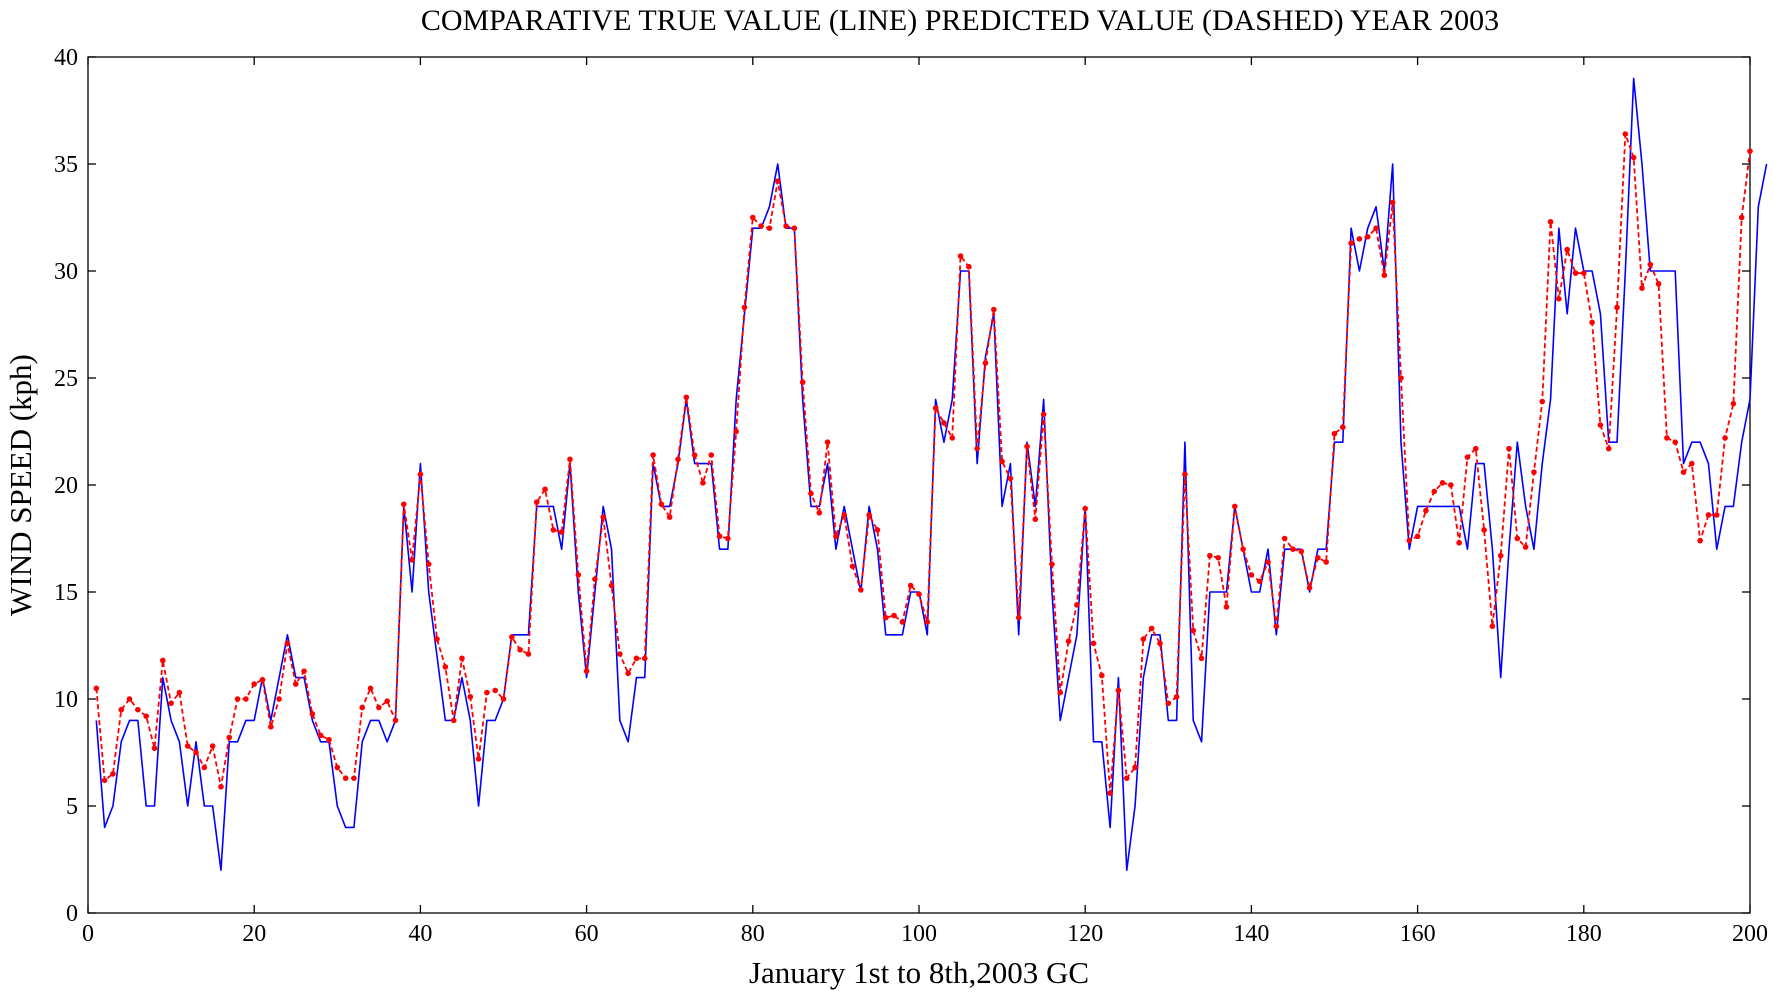  What do you see at coordinates (20, 485) in the screenshot?
I see `y-axis-label: WIND SPEED (kph)` at bounding box center [20, 485].